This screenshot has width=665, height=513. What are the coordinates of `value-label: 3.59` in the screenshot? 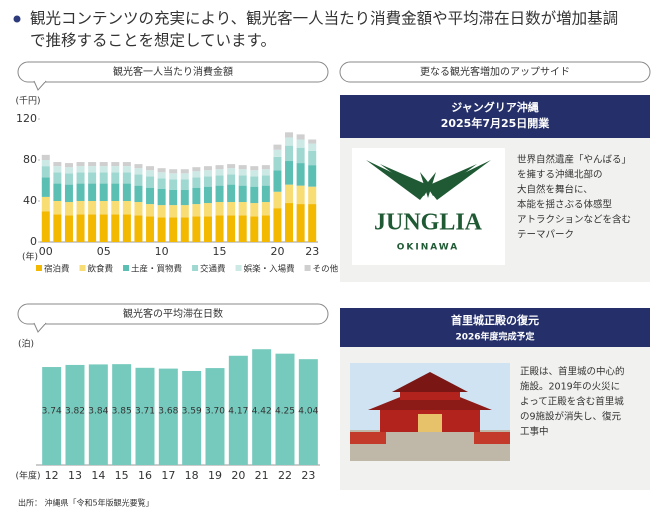 It's located at (192, 412).